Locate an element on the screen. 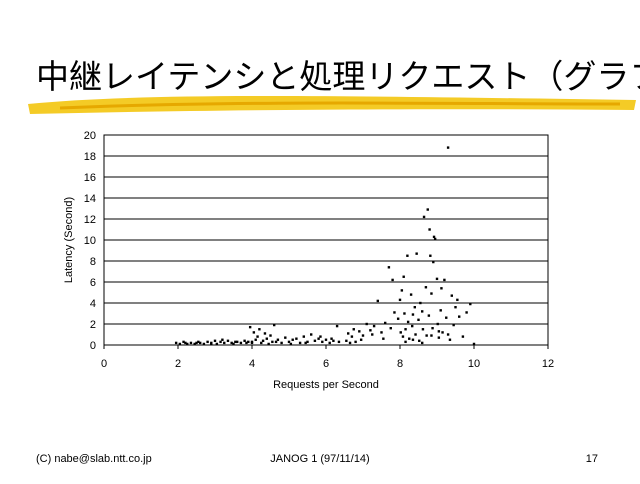 This screenshot has height=484, width=640. x-tick-label: 6 is located at coordinates (326, 364).